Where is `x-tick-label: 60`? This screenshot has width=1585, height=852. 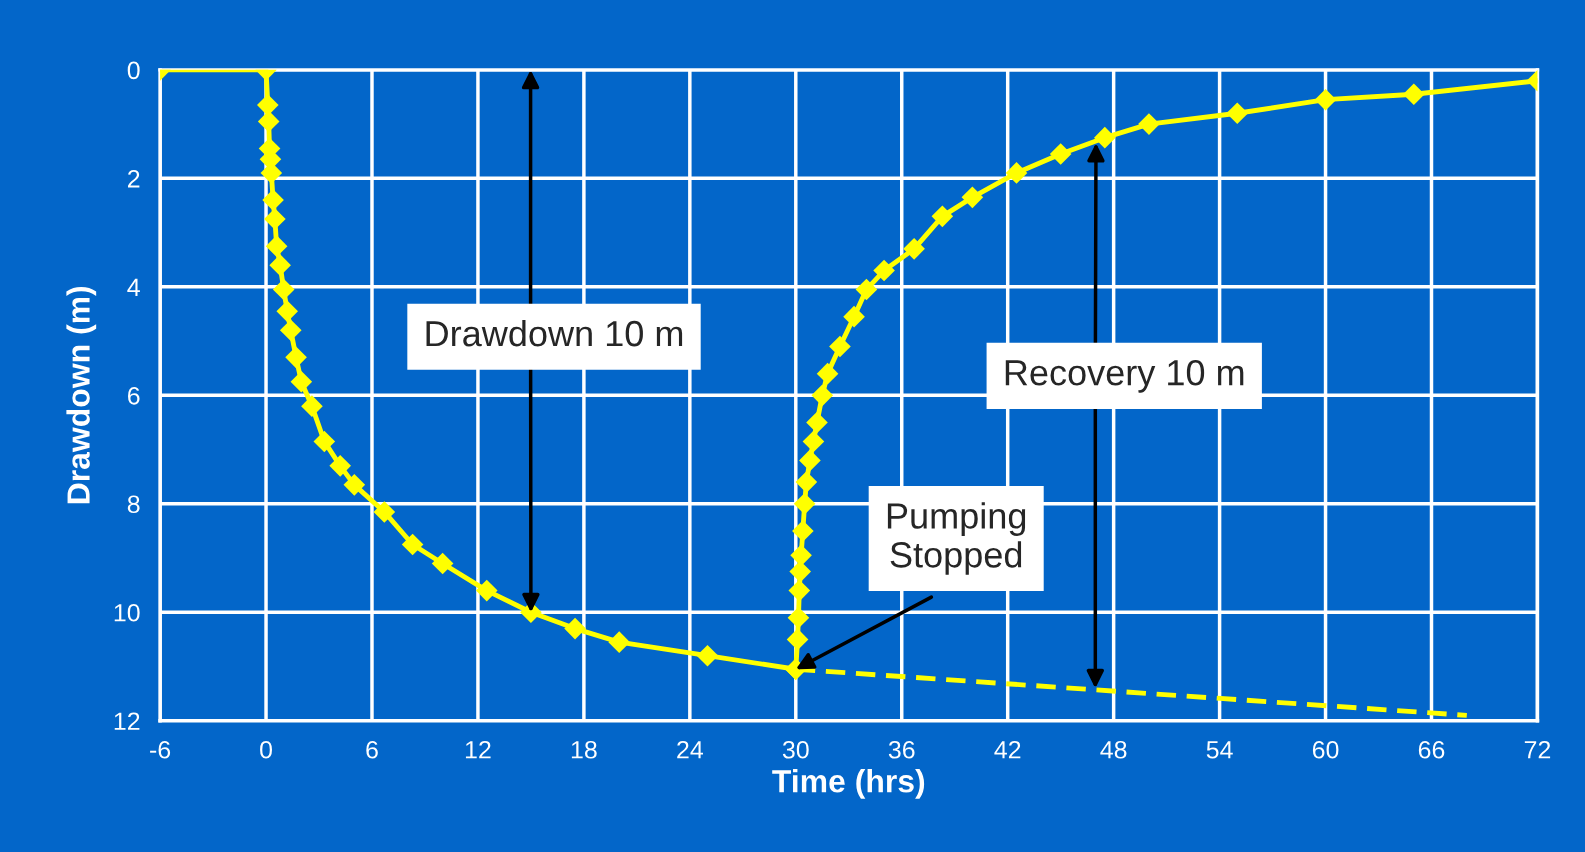
x-tick-label: 60 is located at coordinates (1325, 749).